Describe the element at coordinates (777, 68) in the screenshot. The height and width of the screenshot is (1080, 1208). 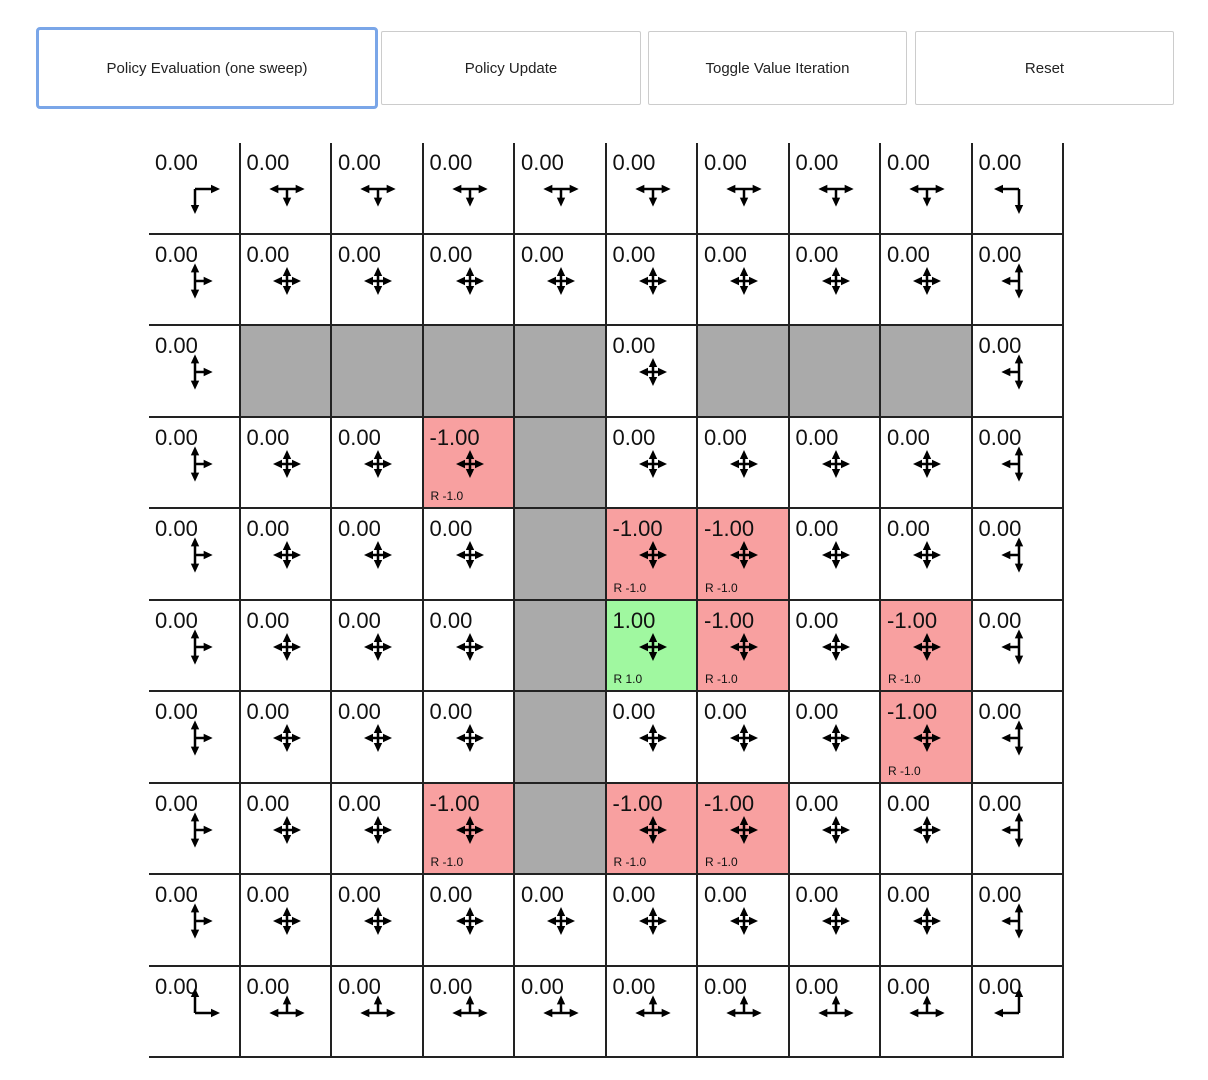
I see `toggle-value-iteration-button: Toggle Value Iteration` at that location.